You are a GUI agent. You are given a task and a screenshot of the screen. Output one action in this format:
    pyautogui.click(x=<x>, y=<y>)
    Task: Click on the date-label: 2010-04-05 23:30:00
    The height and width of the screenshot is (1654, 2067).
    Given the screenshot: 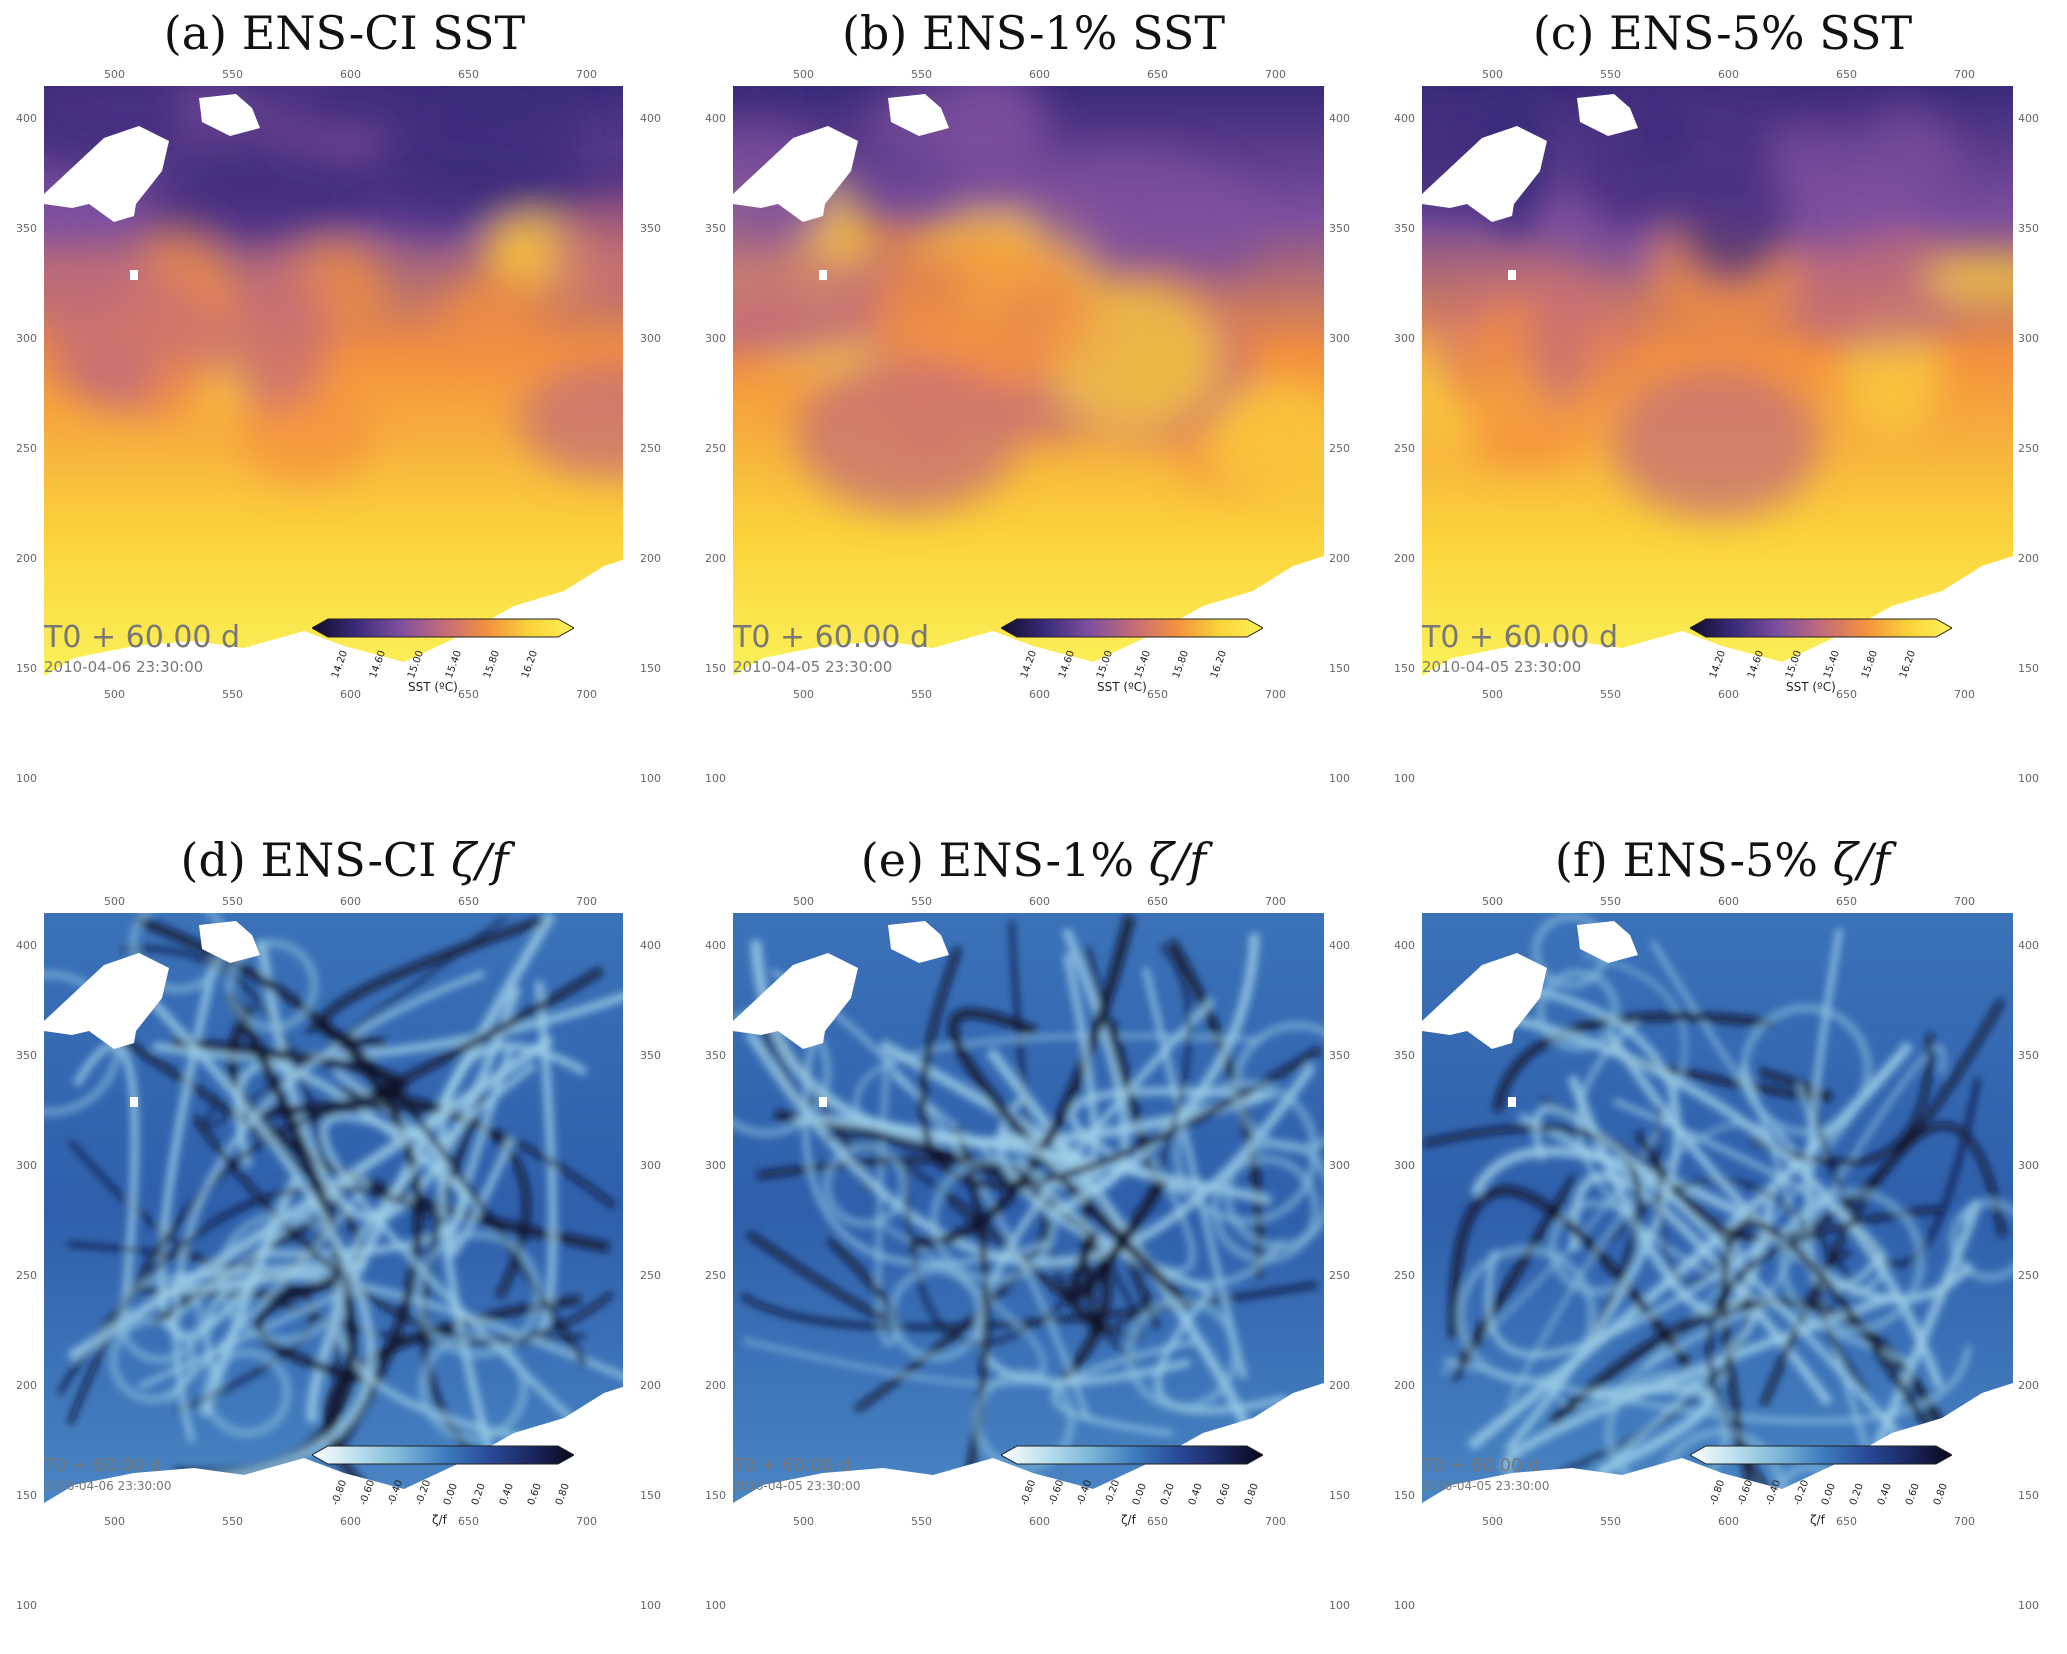 What is the action you would take?
    pyautogui.click(x=1502, y=667)
    